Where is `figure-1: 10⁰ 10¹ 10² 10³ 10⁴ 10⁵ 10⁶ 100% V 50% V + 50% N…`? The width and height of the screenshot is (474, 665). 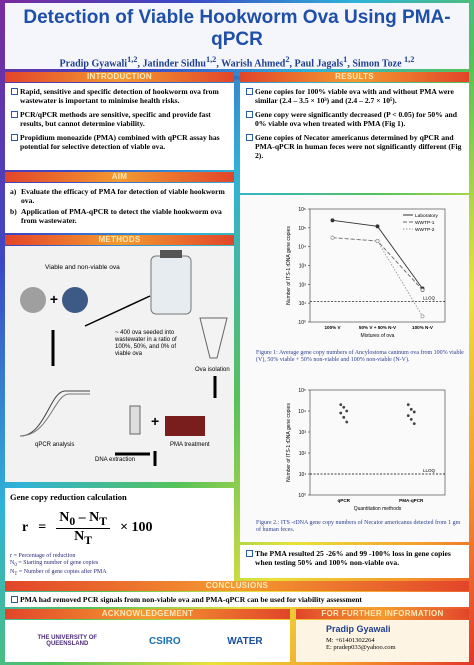 figure-1: 10⁰ 10¹ 10² 10³ 10⁴ 10⁵ 10⁶ 100% V 50% V + 50% N… is located at coordinates (366, 273).